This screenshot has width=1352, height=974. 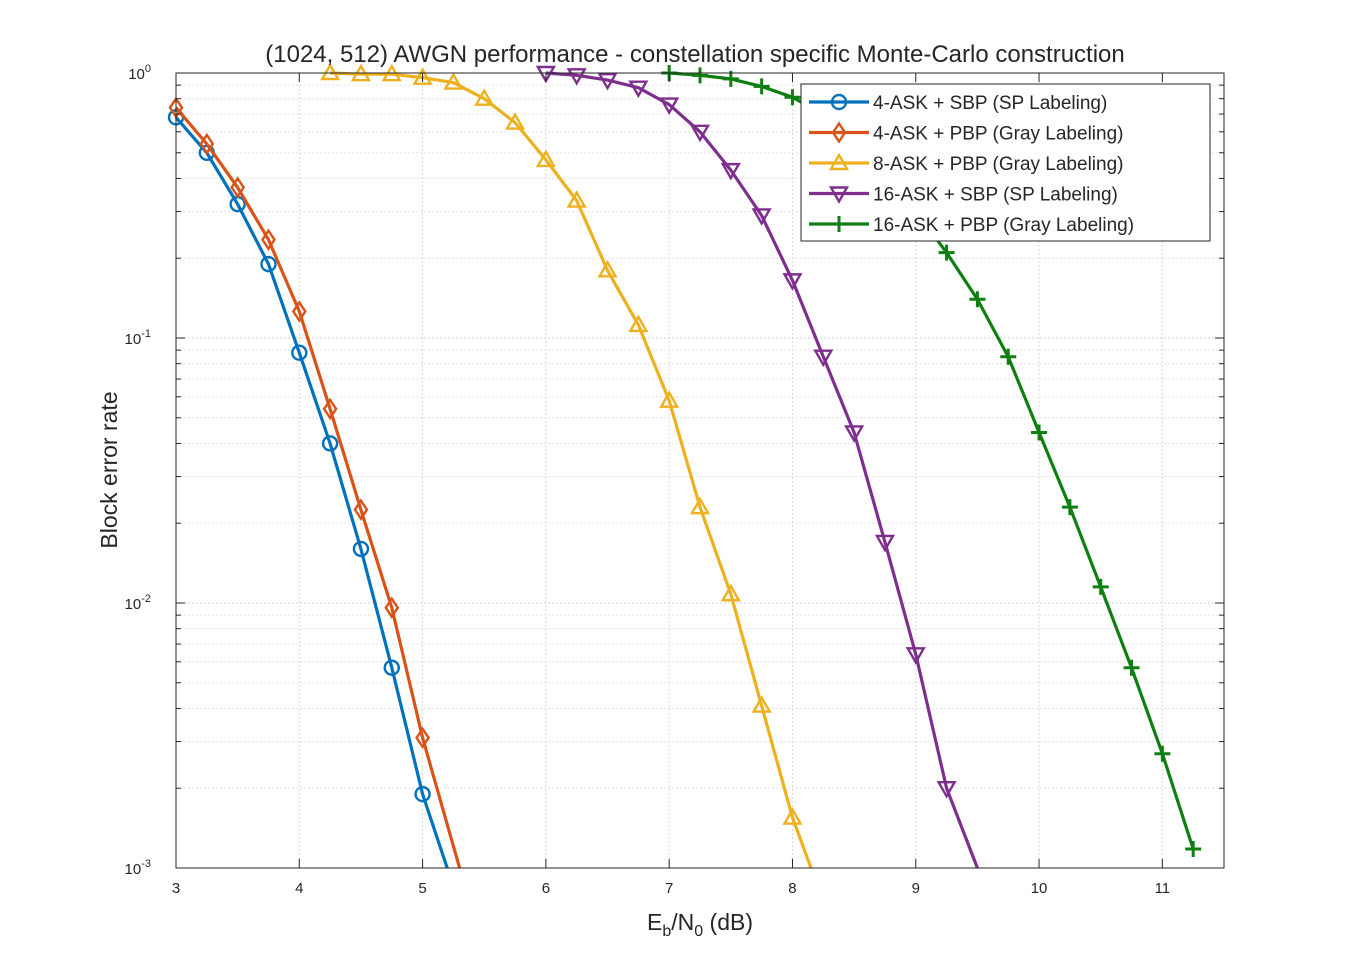 What do you see at coordinates (138, 338) in the screenshot?
I see `y-tick-label: 10⁻¹` at bounding box center [138, 338].